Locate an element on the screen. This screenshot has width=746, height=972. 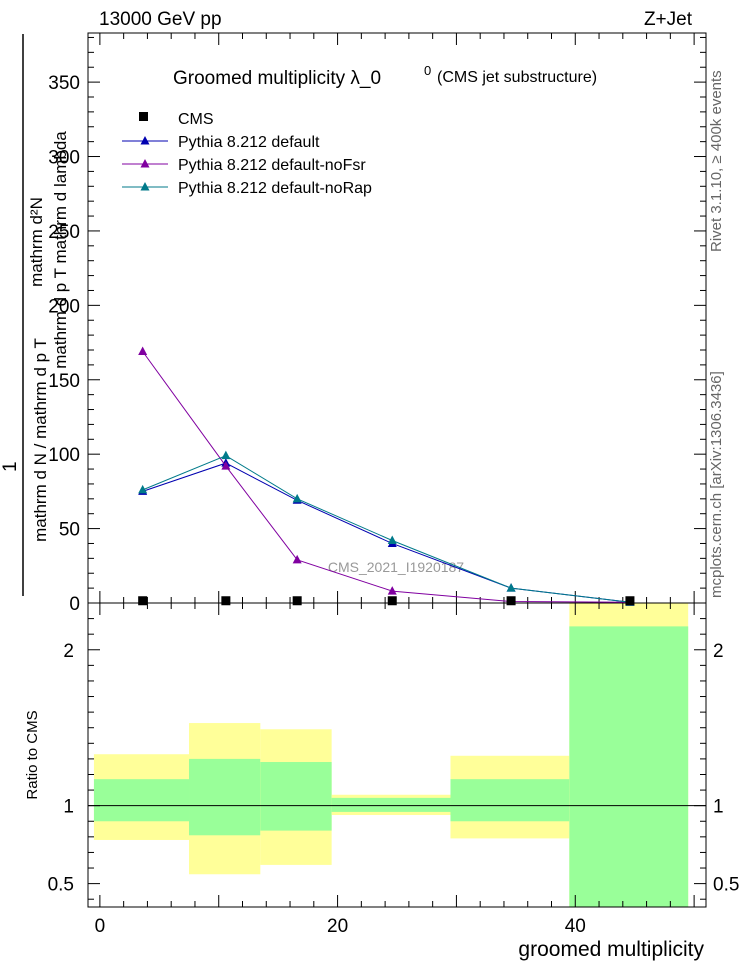
y-tick-label-50: 50 is located at coordinates (69, 530).